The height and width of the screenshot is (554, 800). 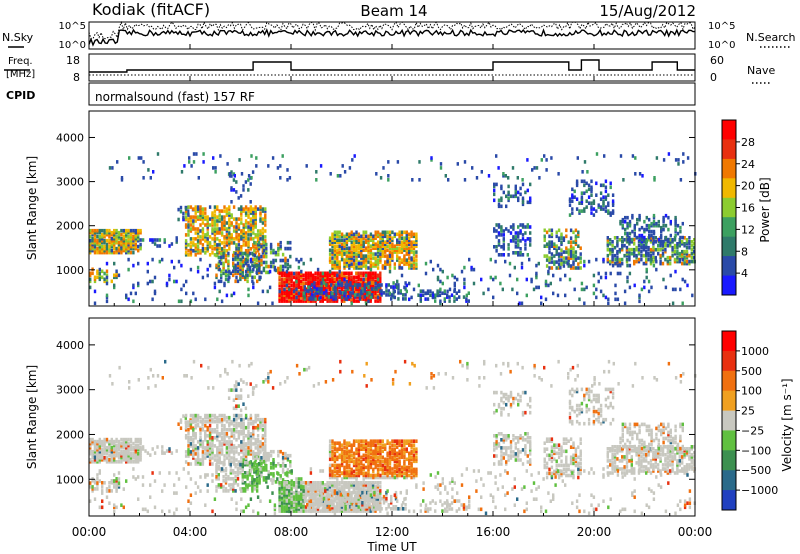 I want to click on nsky-trace, so click(x=391, y=37).